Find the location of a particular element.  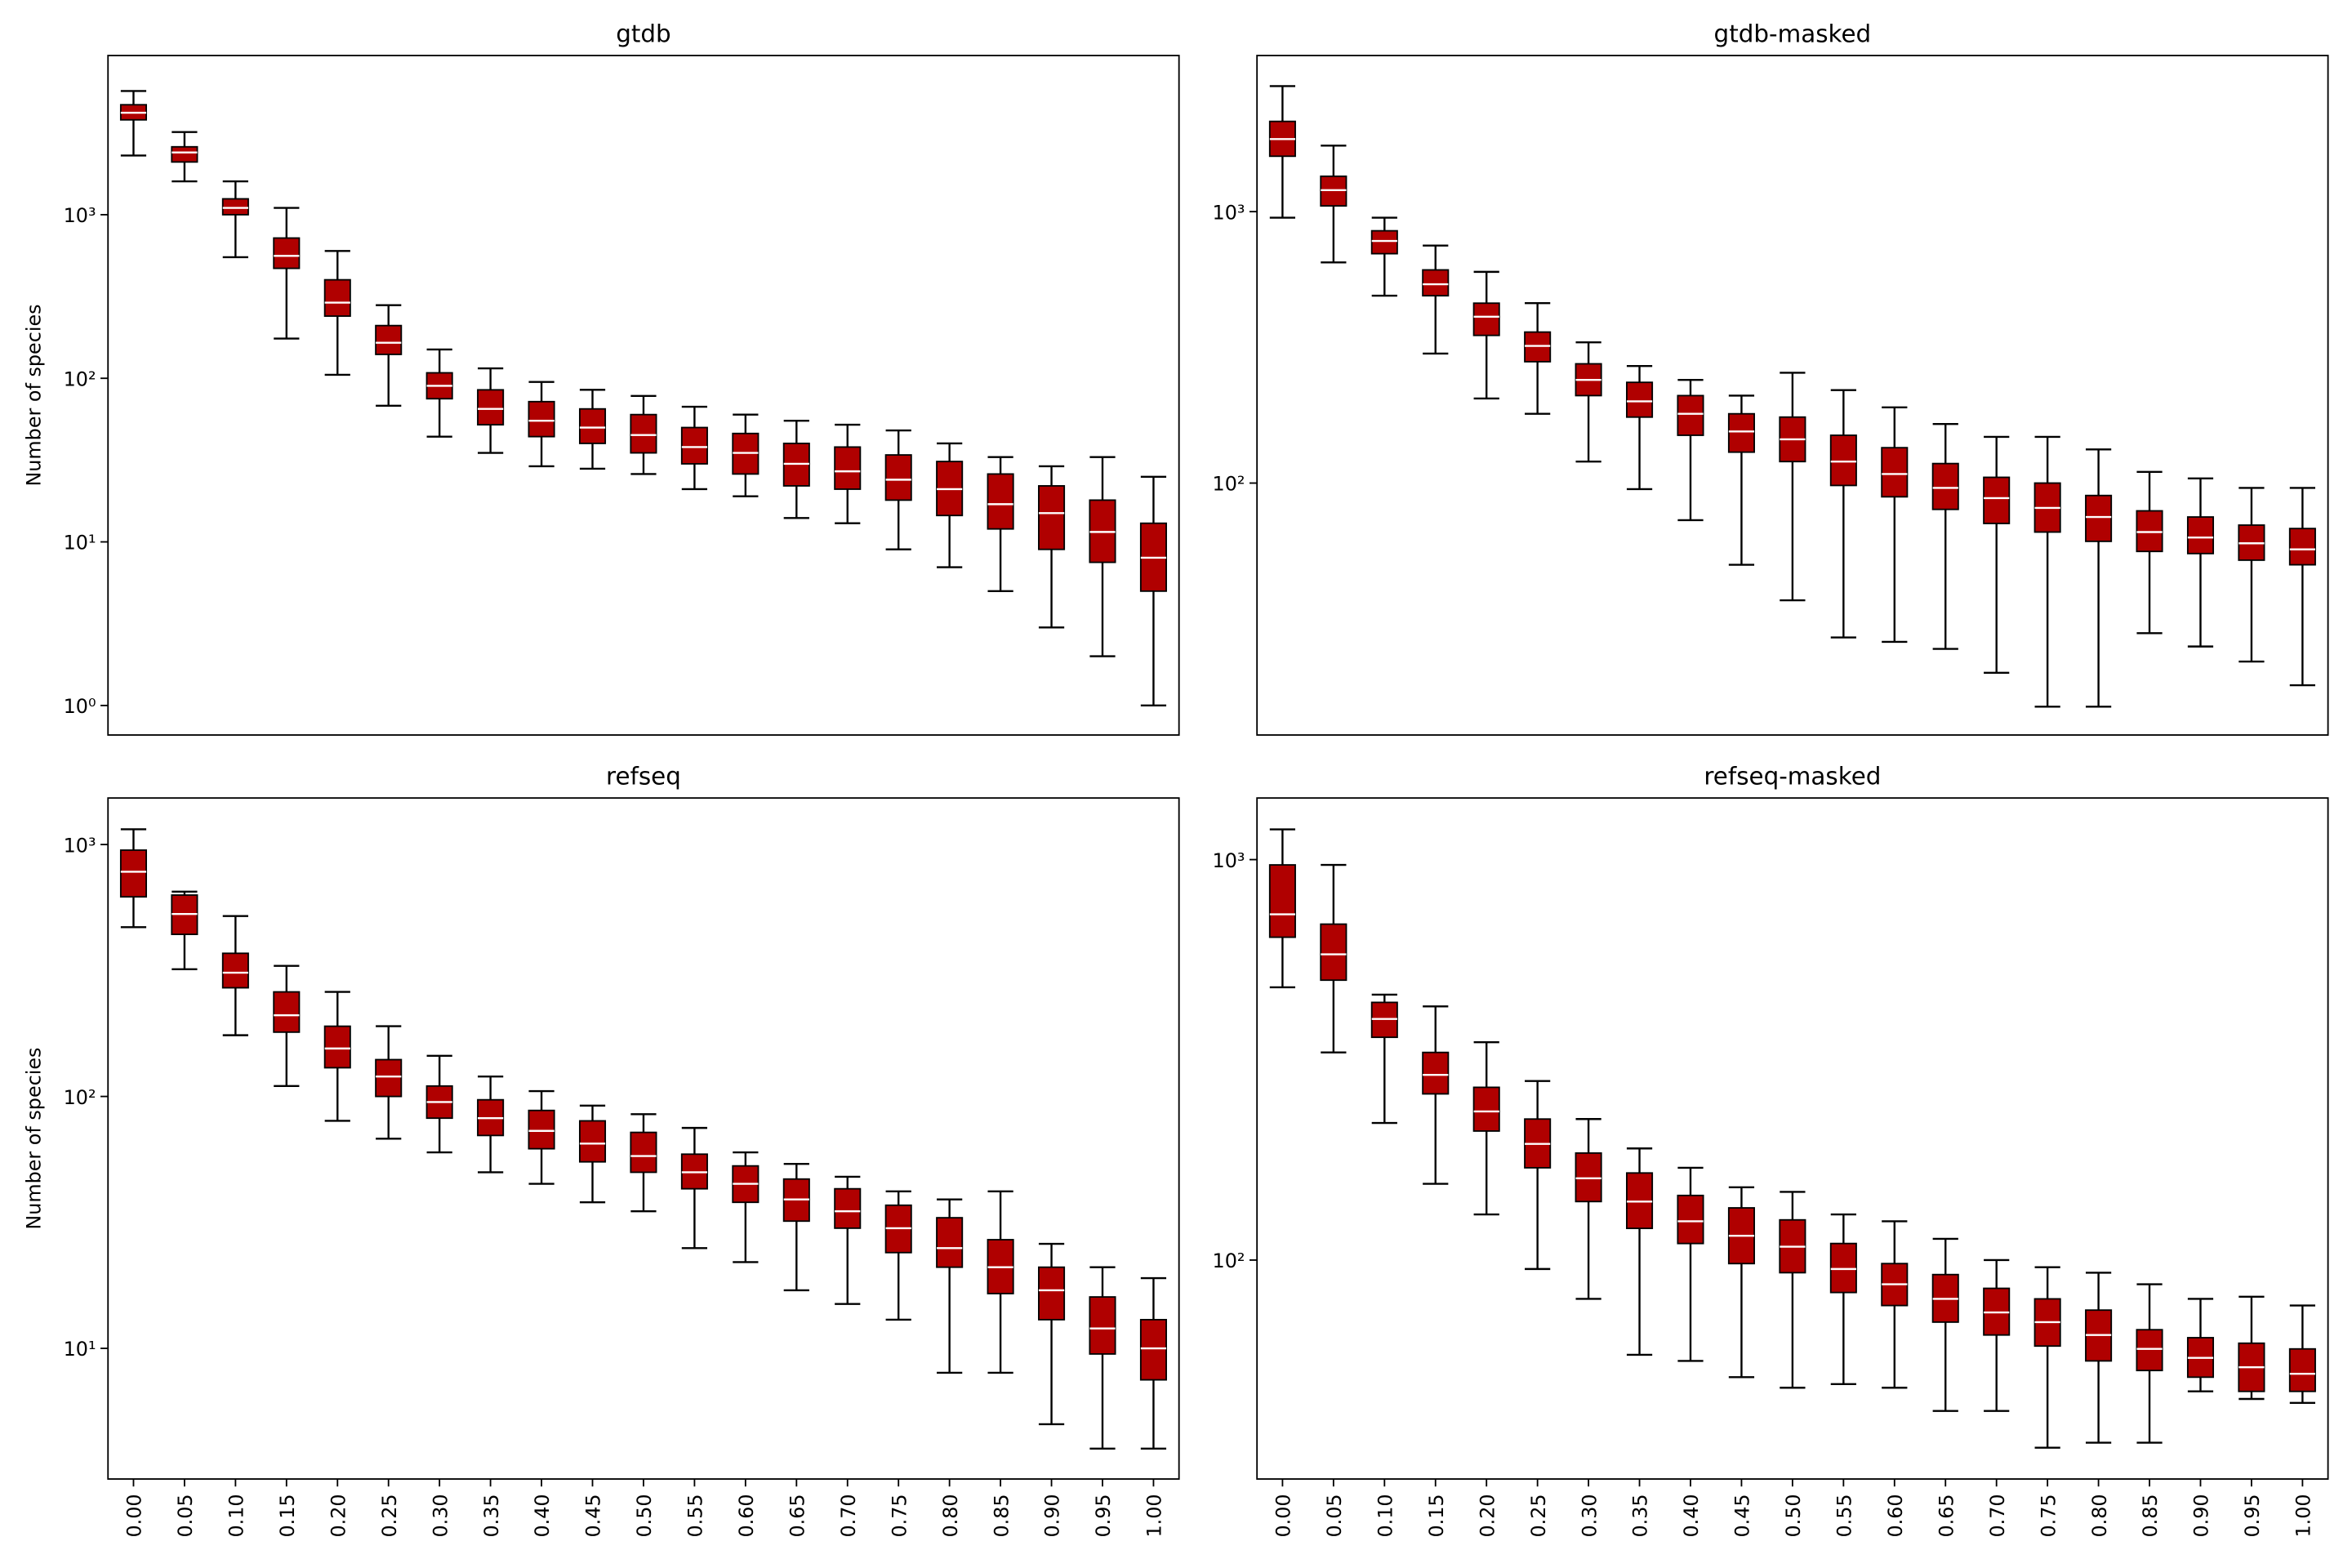

subplot-title: gtdb is located at coordinates (643, 33).